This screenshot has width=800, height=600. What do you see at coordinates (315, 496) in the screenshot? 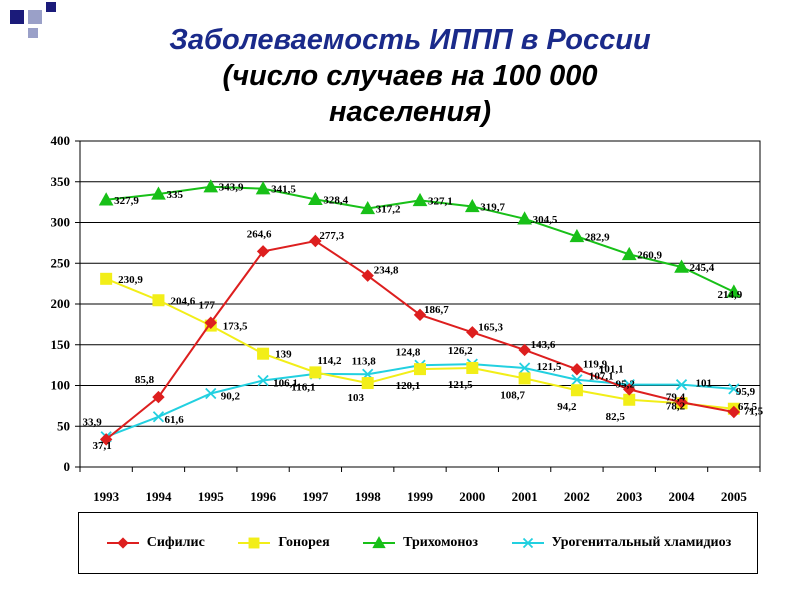
I see `x-tick-label: 1997` at bounding box center [315, 496].